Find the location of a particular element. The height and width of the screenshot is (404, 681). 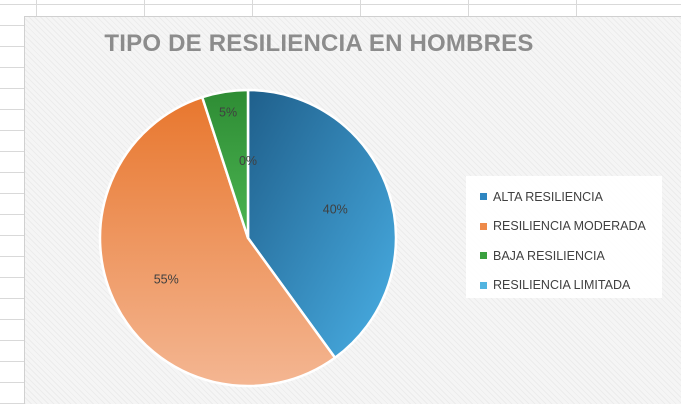

legend-swatch-baja is located at coordinates (483, 256).